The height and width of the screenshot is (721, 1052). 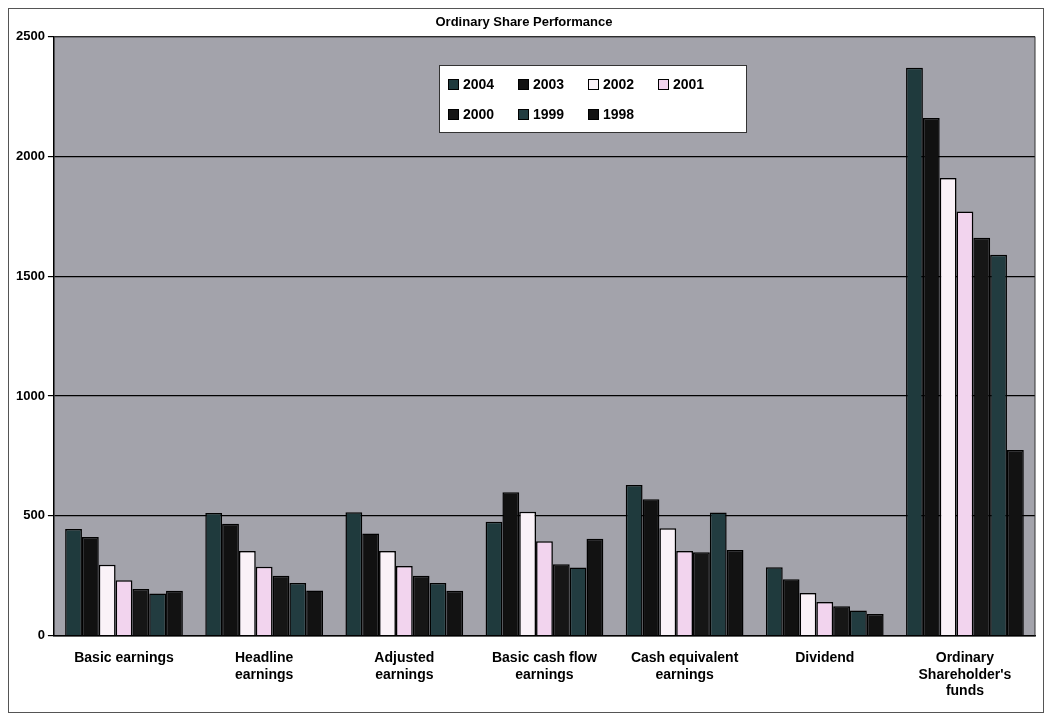 What do you see at coordinates (825, 656) in the screenshot?
I see `x-tick-label: Dividend` at bounding box center [825, 656].